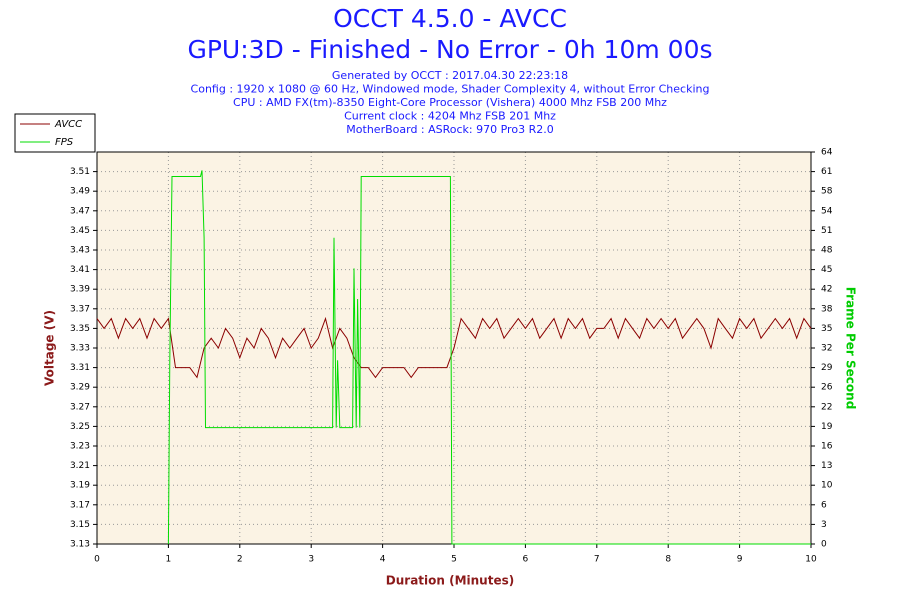 The image size is (900, 600). What do you see at coordinates (526, 560) in the screenshot?
I see `x-tick-label: 6` at bounding box center [526, 560].